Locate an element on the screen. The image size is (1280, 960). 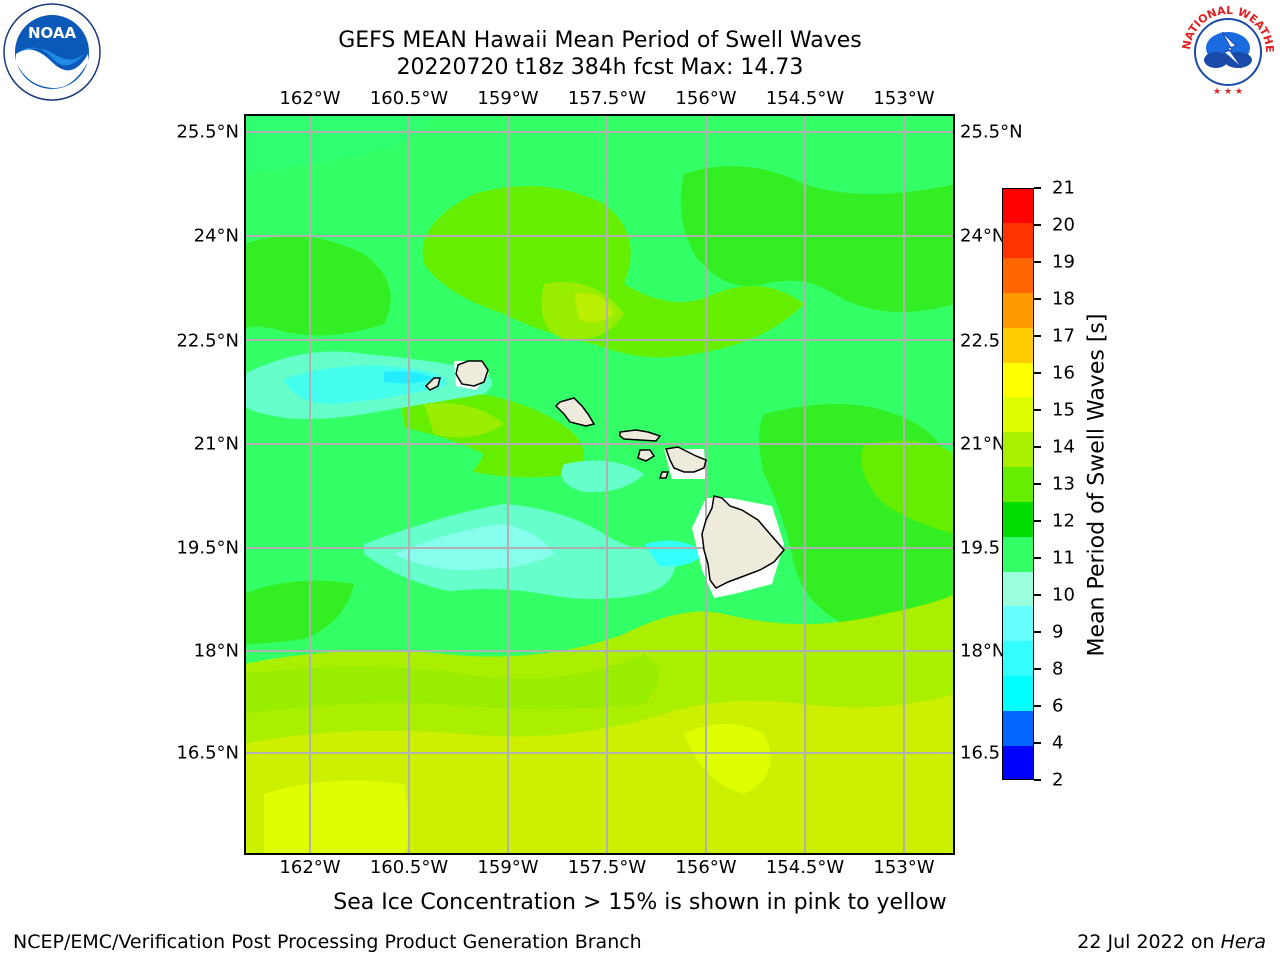
colorbar-title: Mean Period of Swell Waves [s] is located at coordinates (1097, 485).